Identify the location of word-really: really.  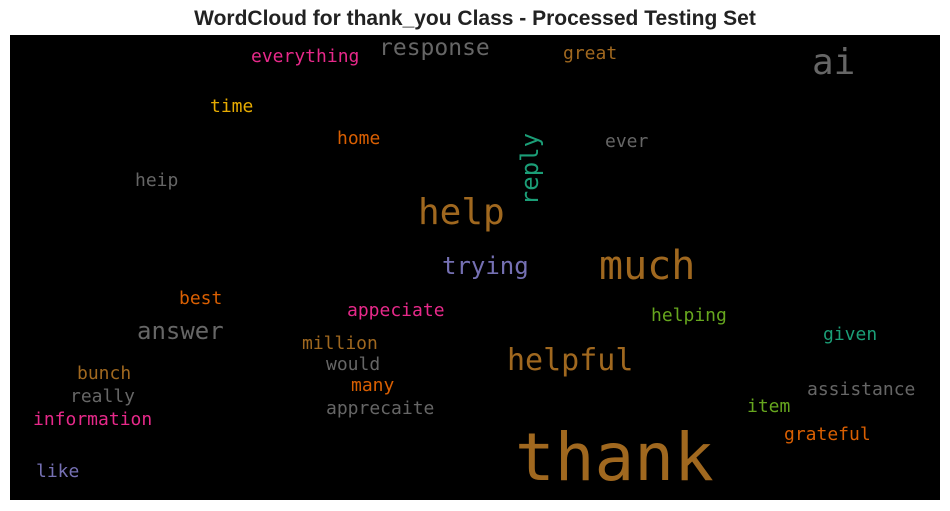
(103, 396).